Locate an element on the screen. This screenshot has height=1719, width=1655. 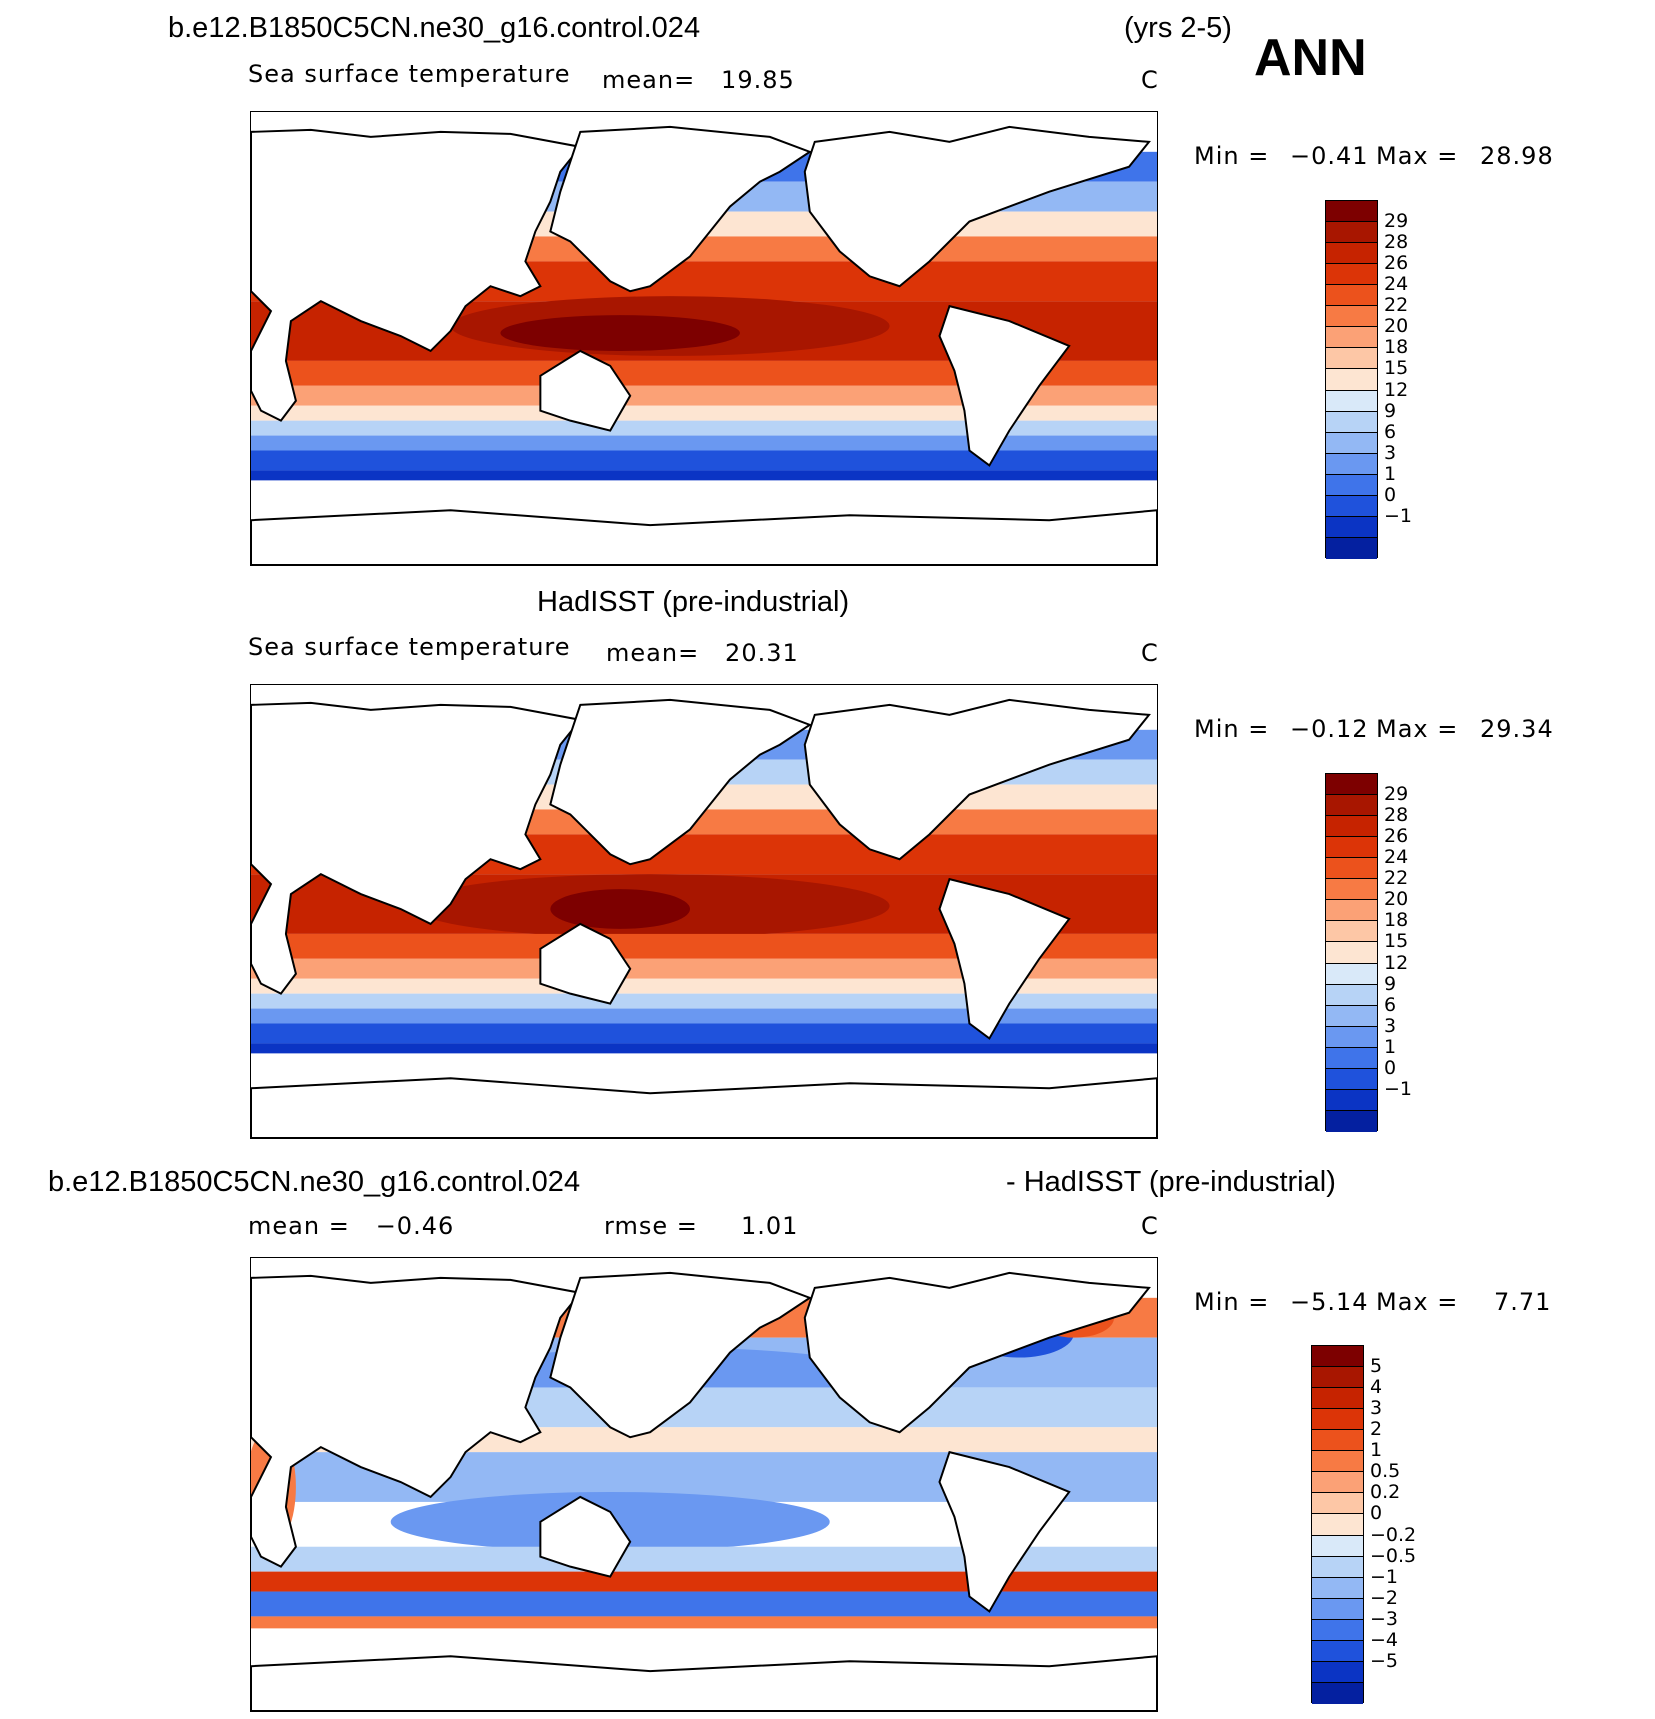
panel2-colorbar is located at coordinates (1351, 952).